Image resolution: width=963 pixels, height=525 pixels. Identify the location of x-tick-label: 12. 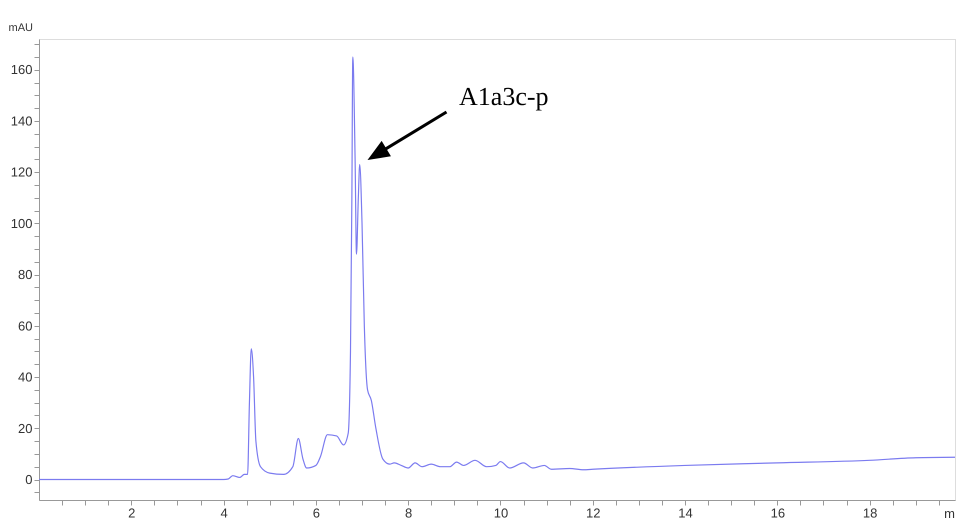
(593, 513).